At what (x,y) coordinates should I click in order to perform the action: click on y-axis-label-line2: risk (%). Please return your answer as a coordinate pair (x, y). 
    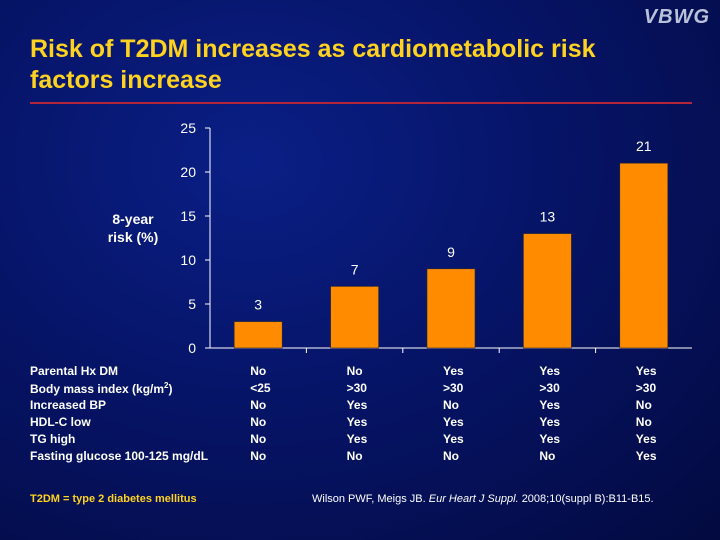
    Looking at the image, I should click on (133, 237).